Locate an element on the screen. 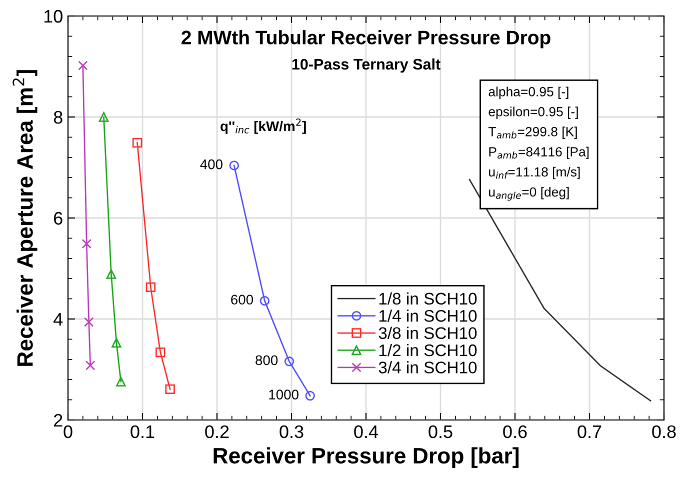  annotation: P$_{amb}$=84116 [Pa] is located at coordinates (539, 153).